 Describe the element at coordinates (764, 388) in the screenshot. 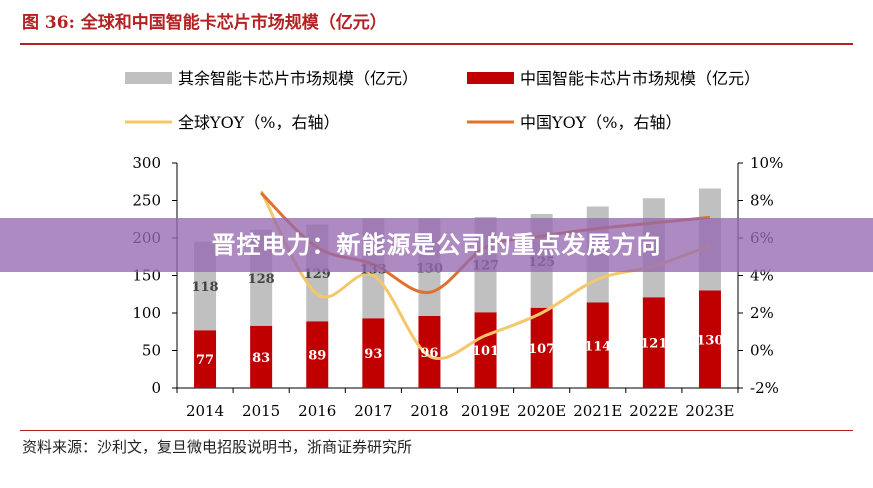

I see `right-tick-label: -2%` at that location.